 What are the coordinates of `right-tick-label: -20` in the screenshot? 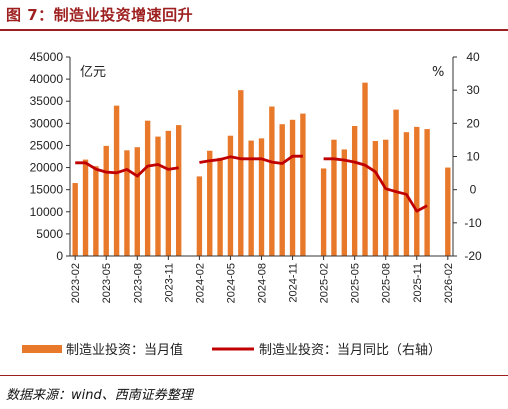 It's located at (473, 256).